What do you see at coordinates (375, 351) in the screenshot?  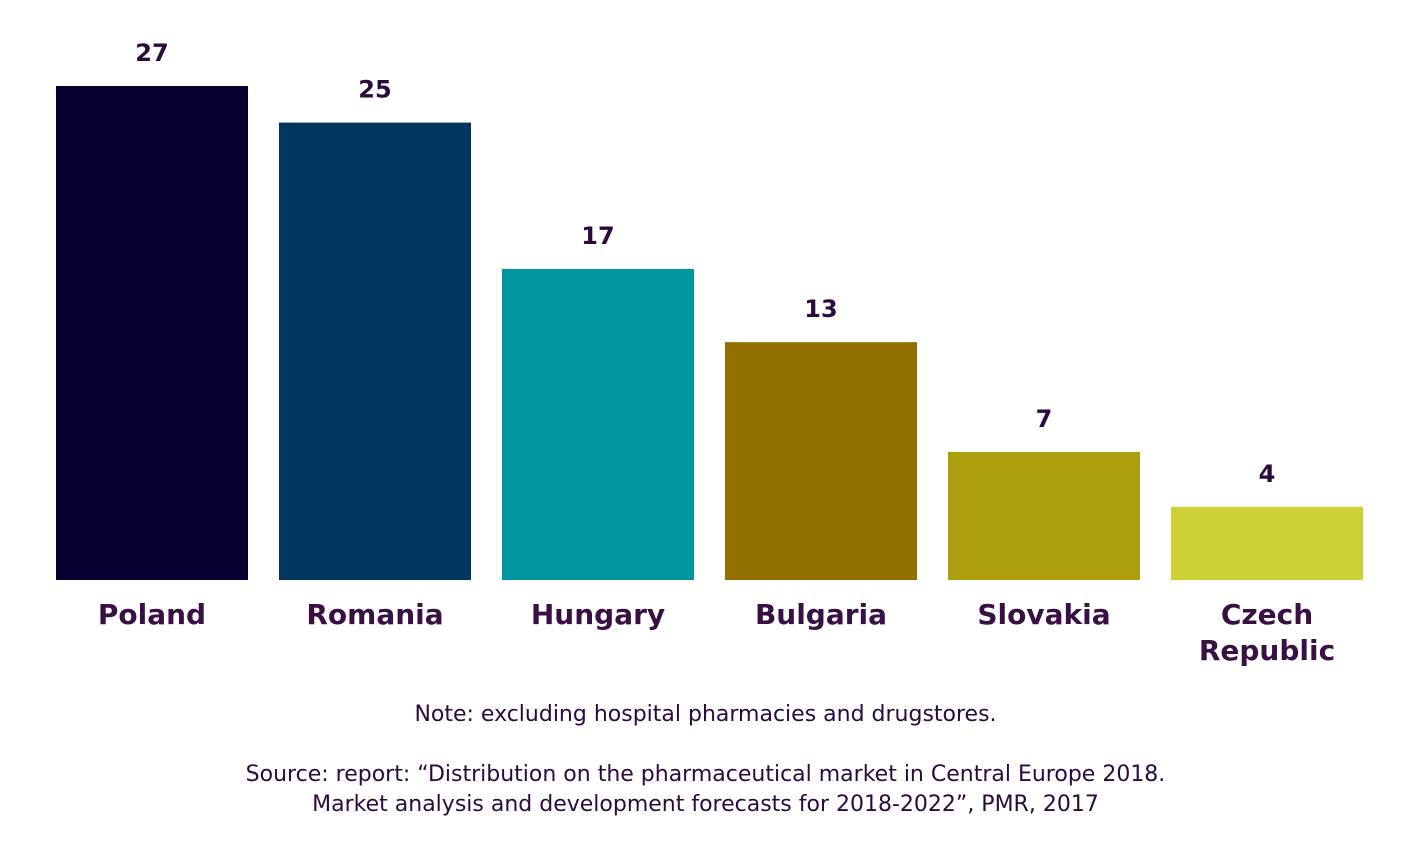 I see `bar-romania` at bounding box center [375, 351].